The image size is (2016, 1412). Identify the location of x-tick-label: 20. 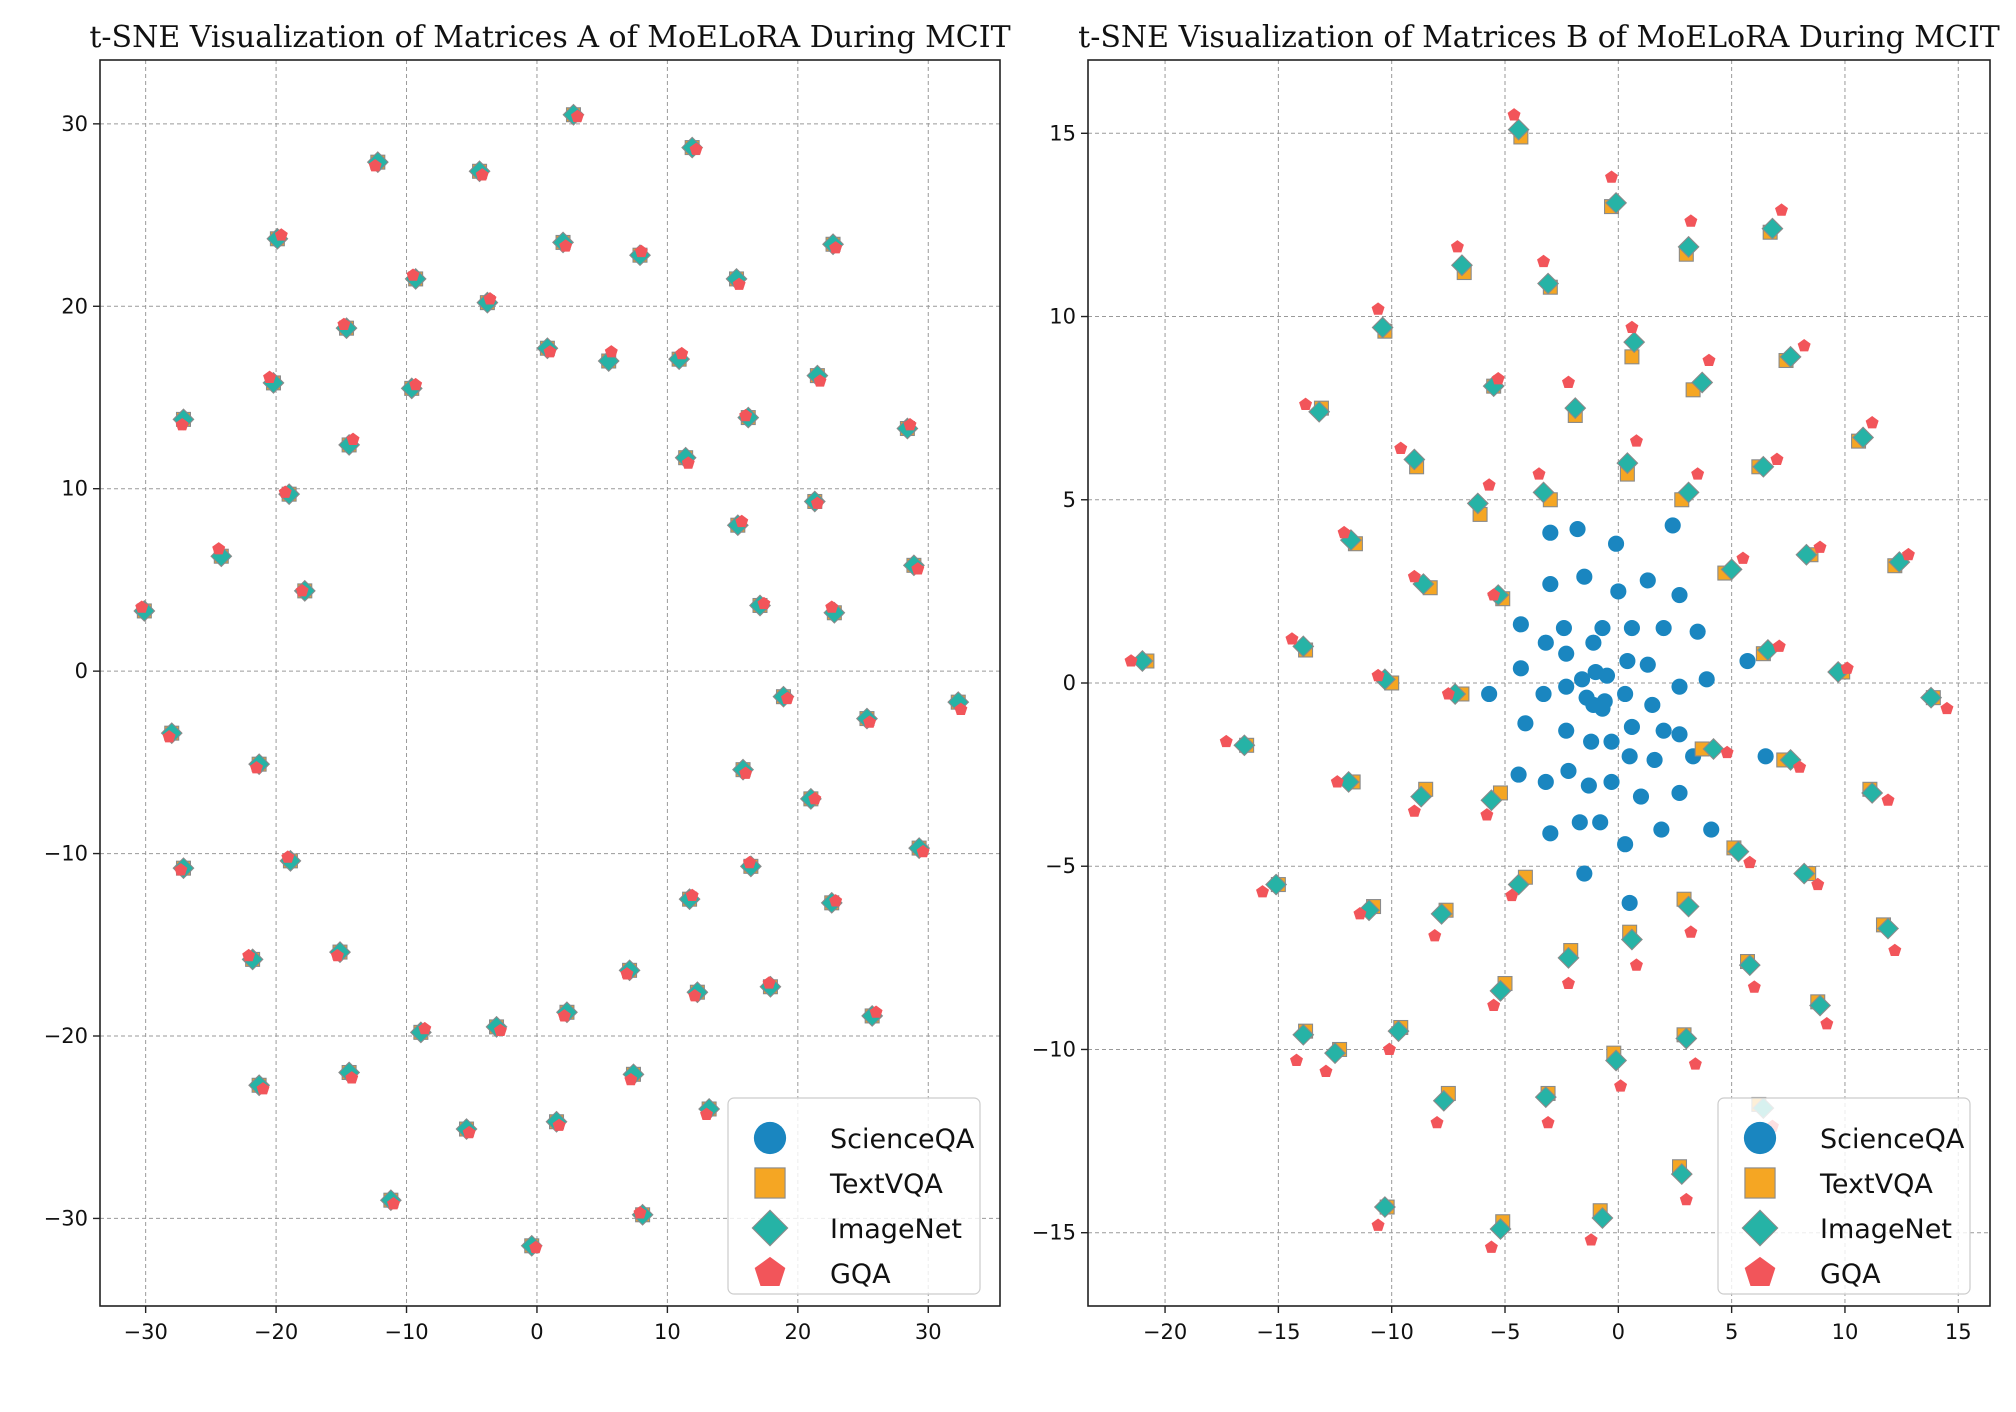
(797, 1332).